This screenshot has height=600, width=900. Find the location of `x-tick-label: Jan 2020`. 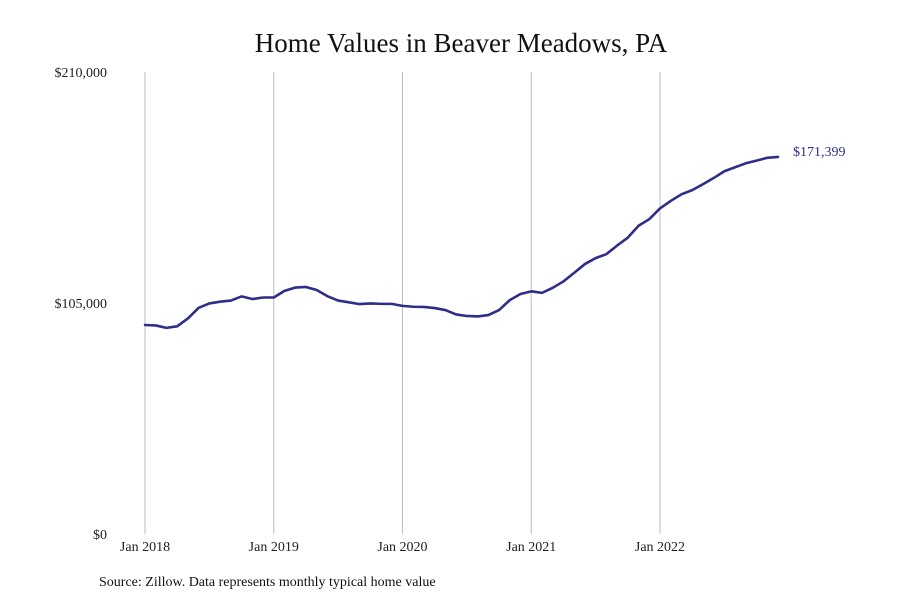

x-tick-label: Jan 2020 is located at coordinates (402, 547).